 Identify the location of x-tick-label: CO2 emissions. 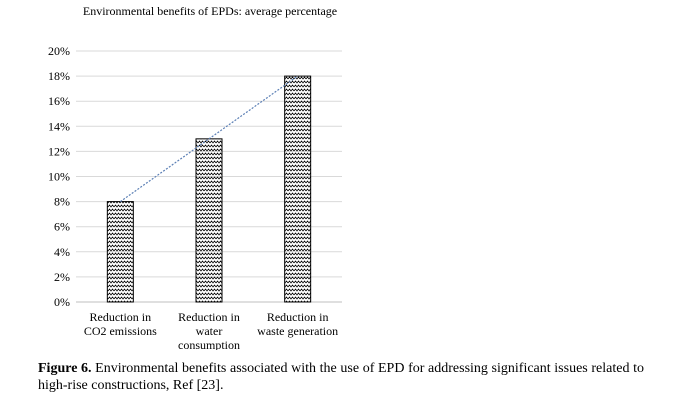
(120, 331).